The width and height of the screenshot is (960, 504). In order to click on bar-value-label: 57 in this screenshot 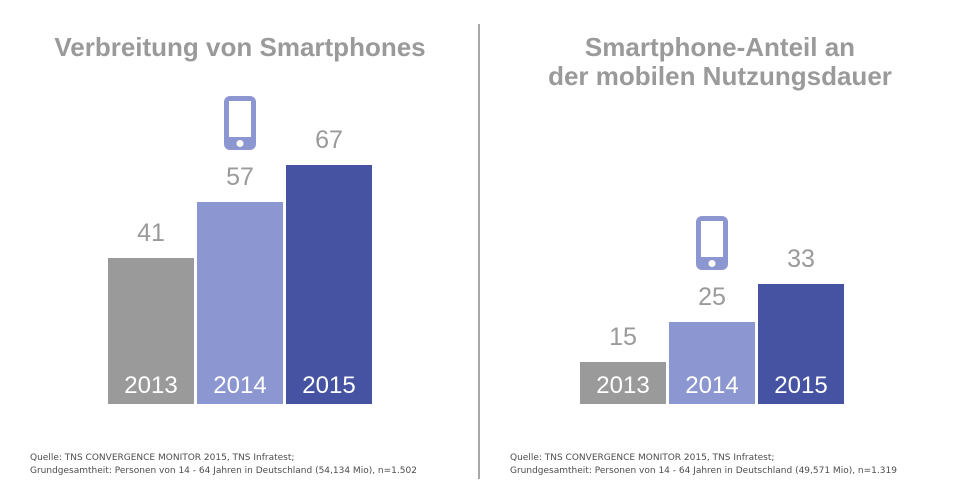, I will do `click(240, 177)`.